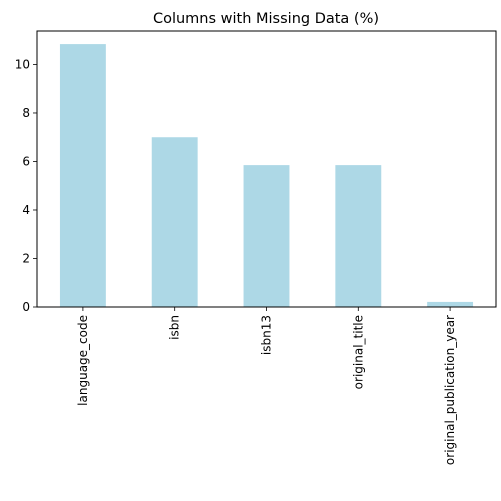  Describe the element at coordinates (83, 360) in the screenshot. I see `x-tick-label: language_code` at that location.